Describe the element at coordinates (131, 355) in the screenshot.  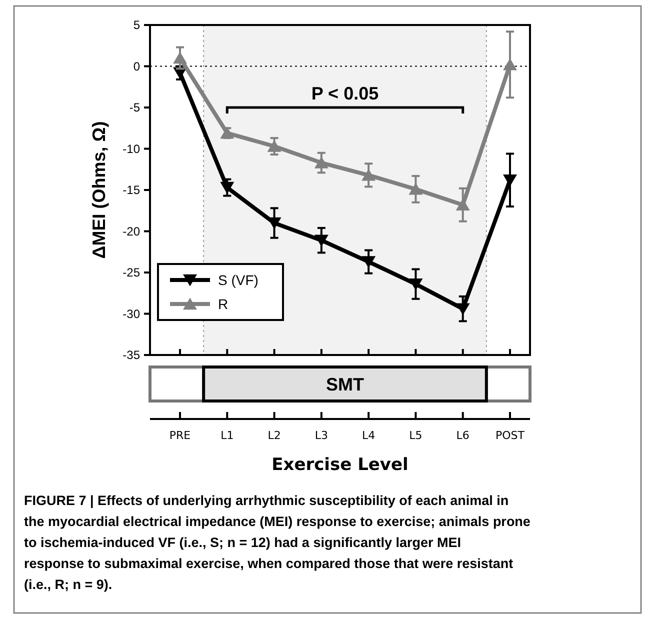
I see `y-tick-label: -35` at that location.